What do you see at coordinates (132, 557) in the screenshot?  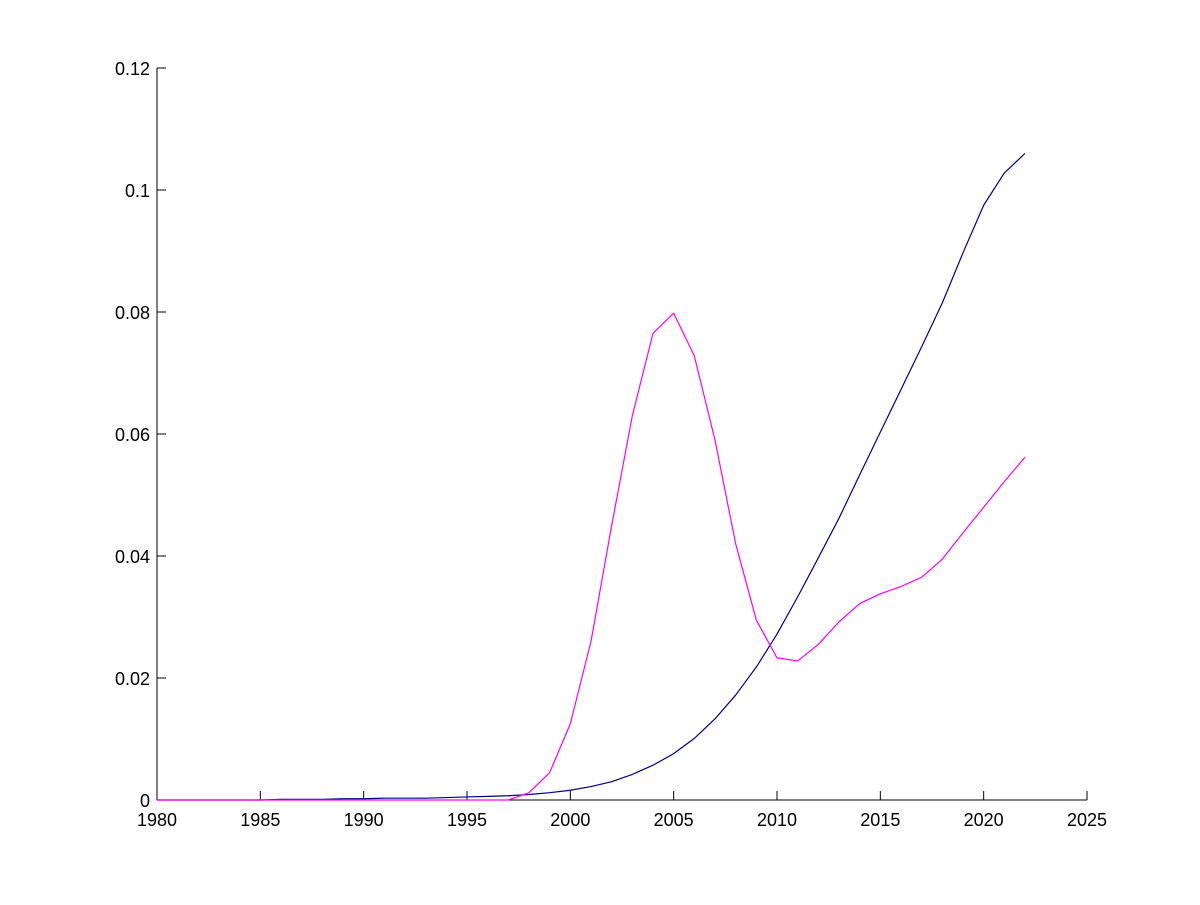 I see `y-tick-label: 0.04` at bounding box center [132, 557].